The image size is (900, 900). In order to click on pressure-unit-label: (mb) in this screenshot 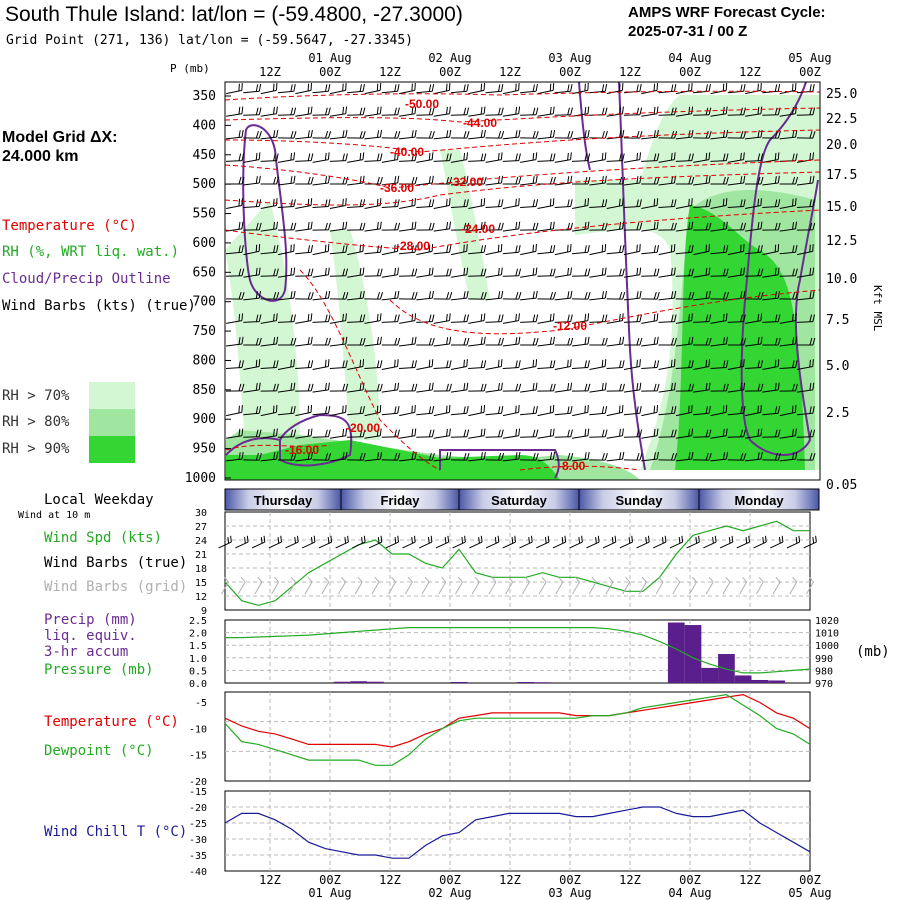, I will do `click(873, 652)`.